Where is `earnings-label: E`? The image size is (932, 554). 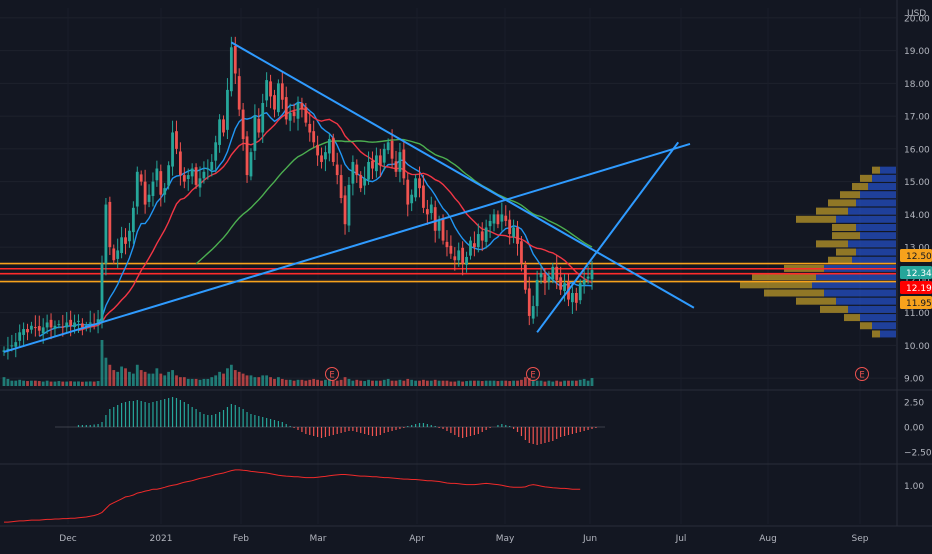
earnings-label: E is located at coordinates (331, 376).